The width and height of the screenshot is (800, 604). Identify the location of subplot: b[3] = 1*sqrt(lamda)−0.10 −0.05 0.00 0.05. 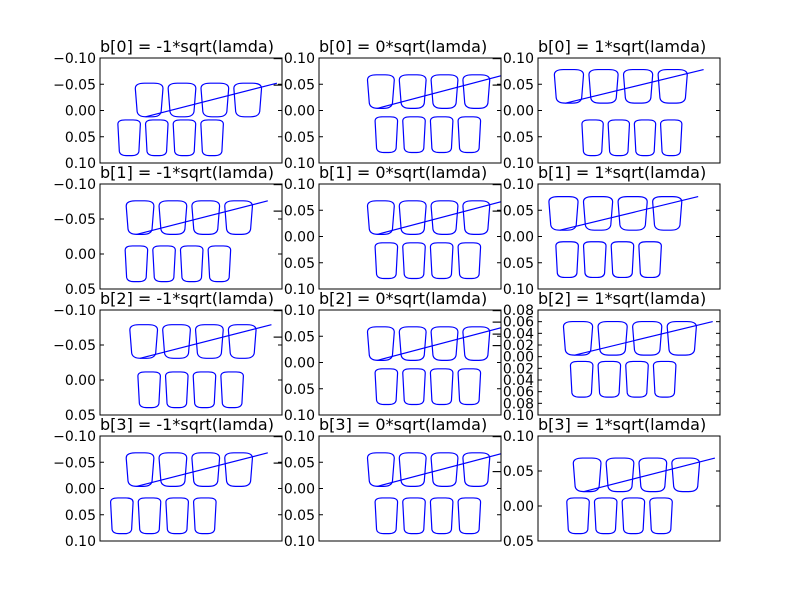
(606, 482).